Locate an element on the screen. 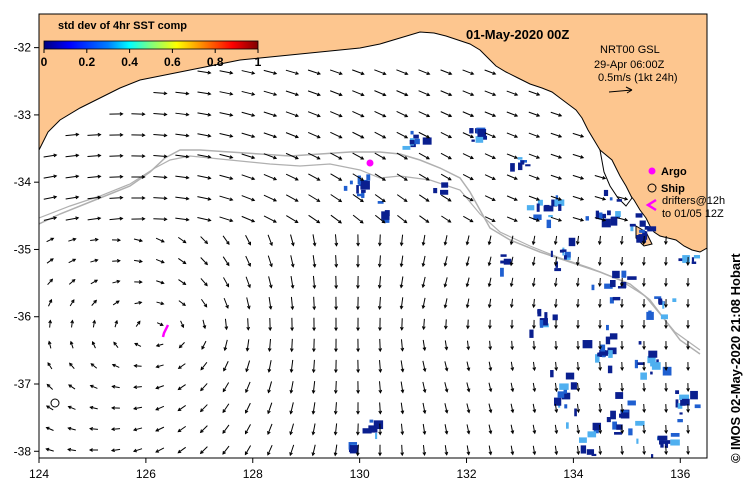 The height and width of the screenshot is (496, 749). colorbar-tick-label: 0.8 is located at coordinates (215, 62).